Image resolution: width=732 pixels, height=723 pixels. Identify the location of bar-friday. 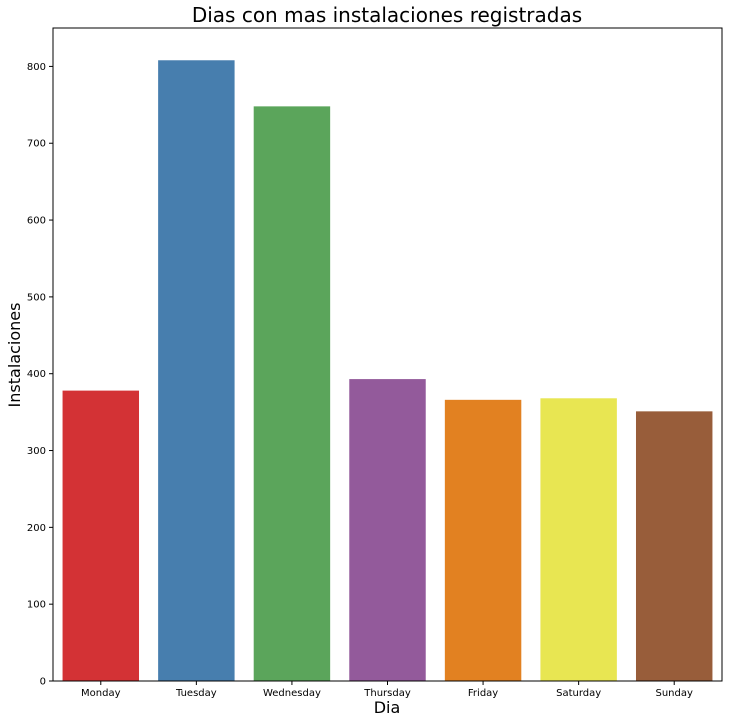
(483, 540).